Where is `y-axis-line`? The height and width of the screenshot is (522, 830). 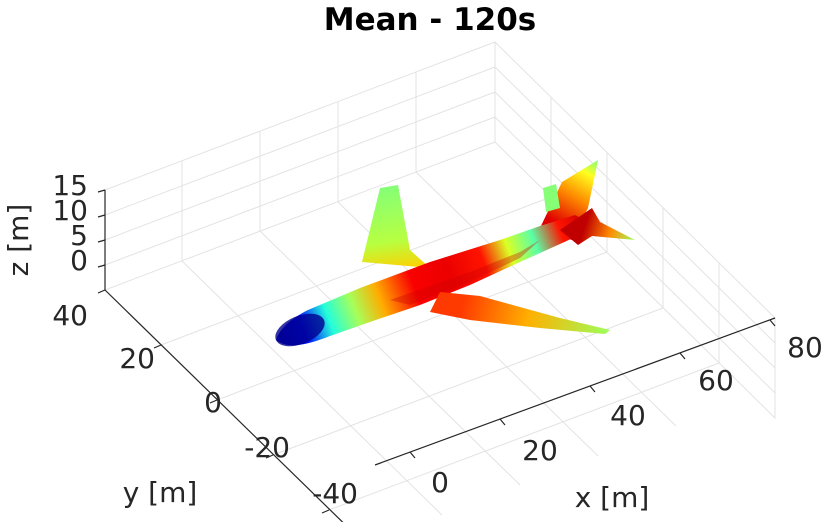 y-axis-line is located at coordinates (224, 405).